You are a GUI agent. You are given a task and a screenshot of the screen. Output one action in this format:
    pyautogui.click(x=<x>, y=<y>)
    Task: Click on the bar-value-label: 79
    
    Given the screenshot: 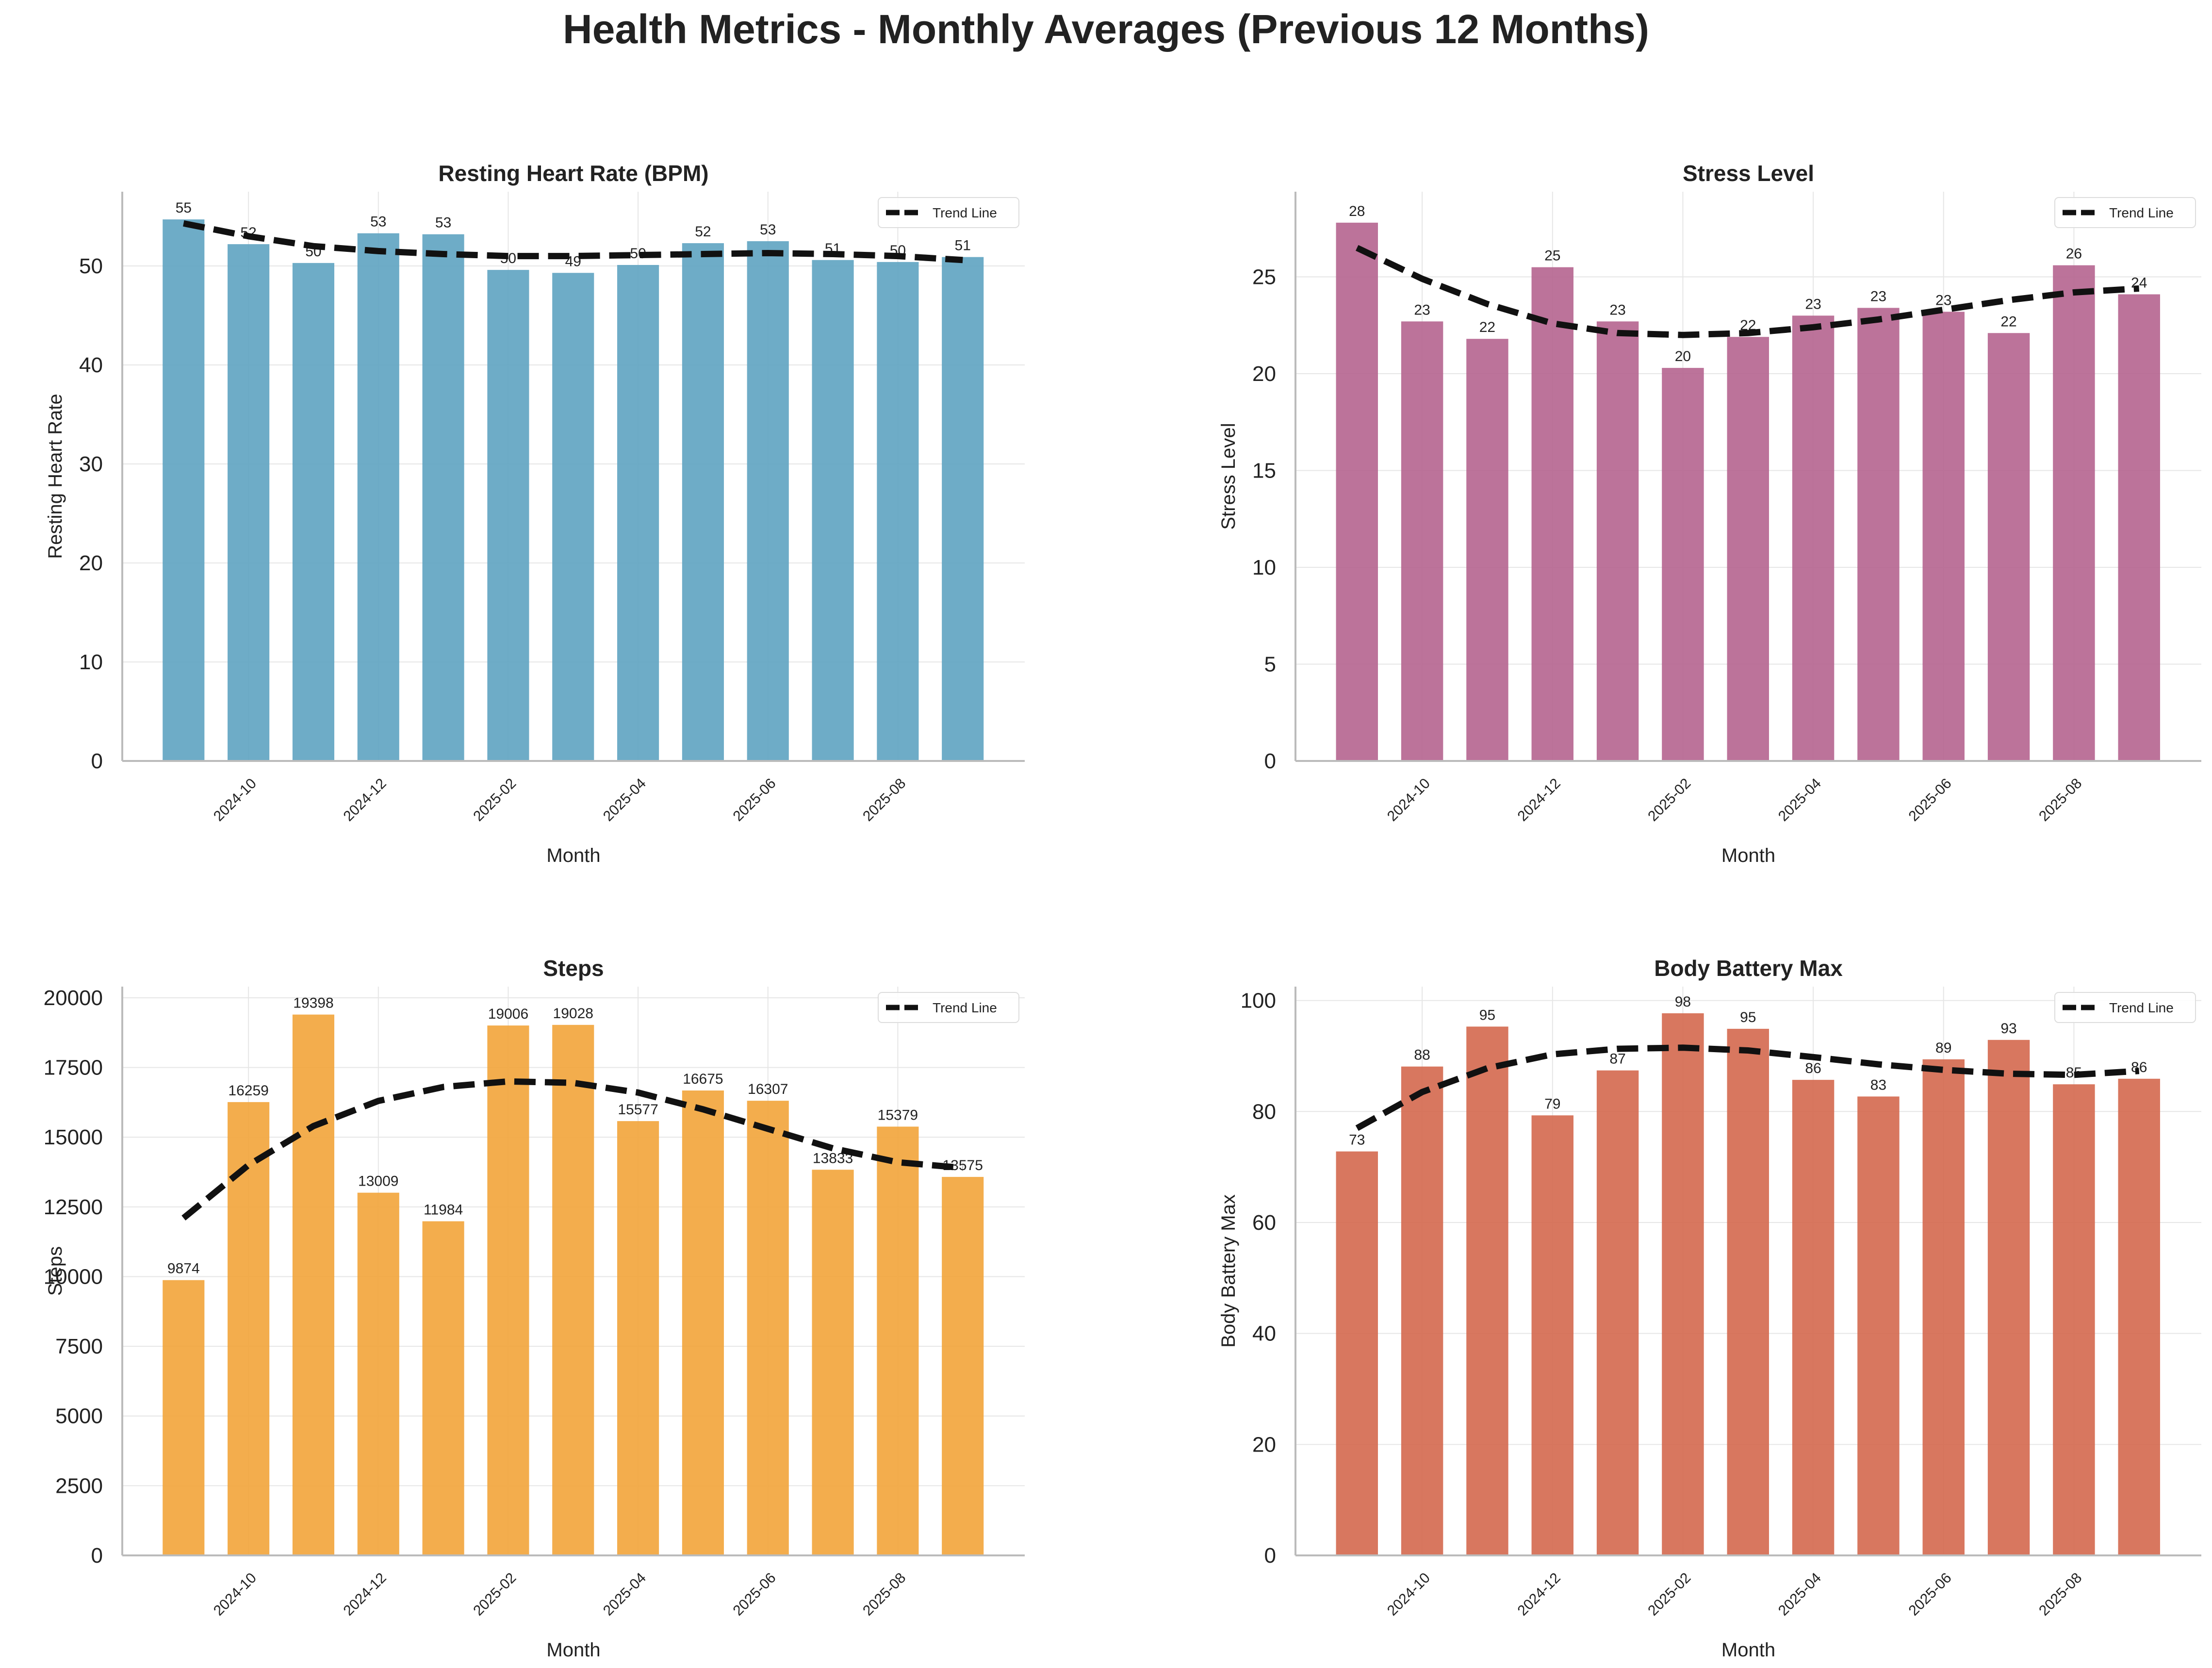 What is the action you would take?
    pyautogui.click(x=1552, y=1104)
    